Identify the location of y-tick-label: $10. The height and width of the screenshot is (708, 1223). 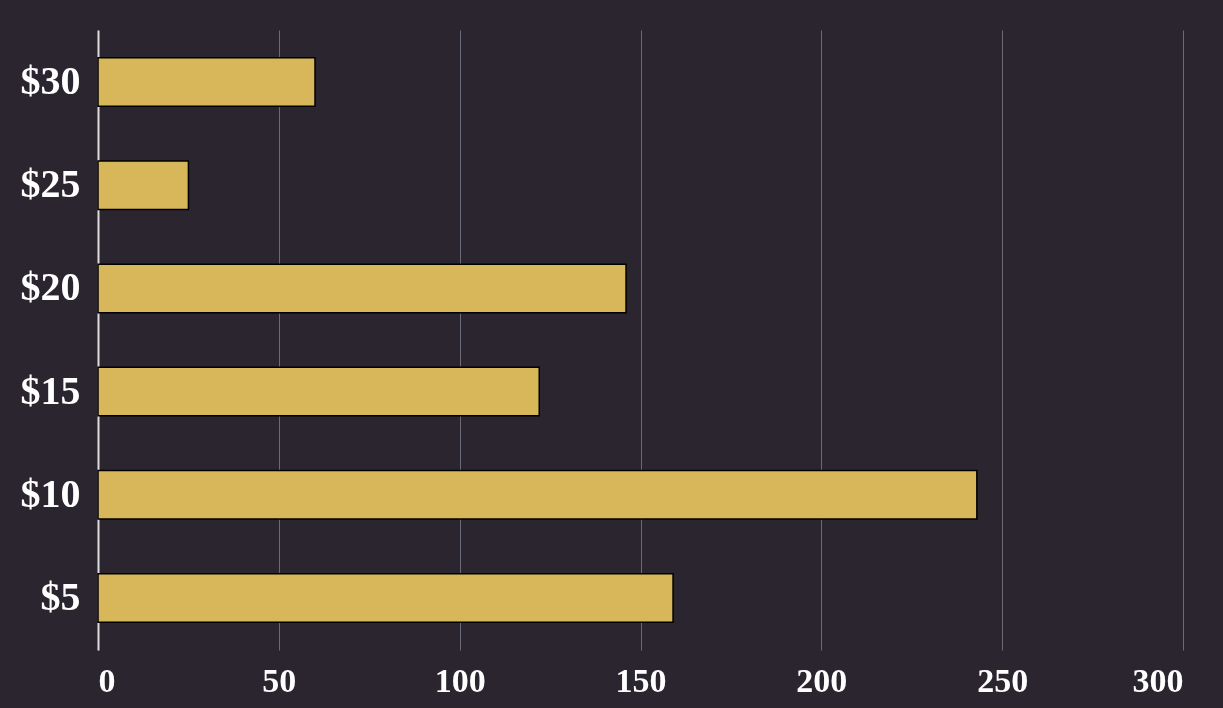
(50, 493).